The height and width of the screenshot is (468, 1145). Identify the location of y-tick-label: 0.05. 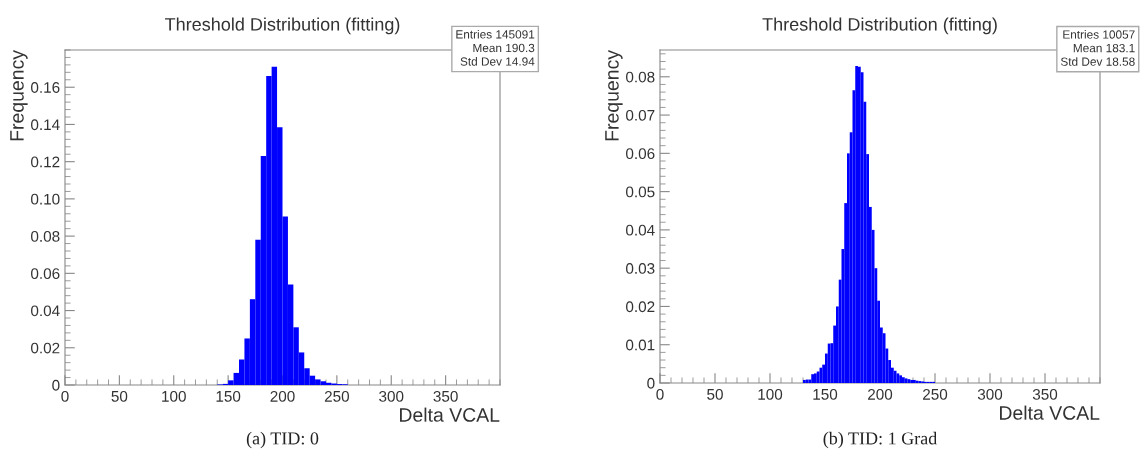
(640, 192).